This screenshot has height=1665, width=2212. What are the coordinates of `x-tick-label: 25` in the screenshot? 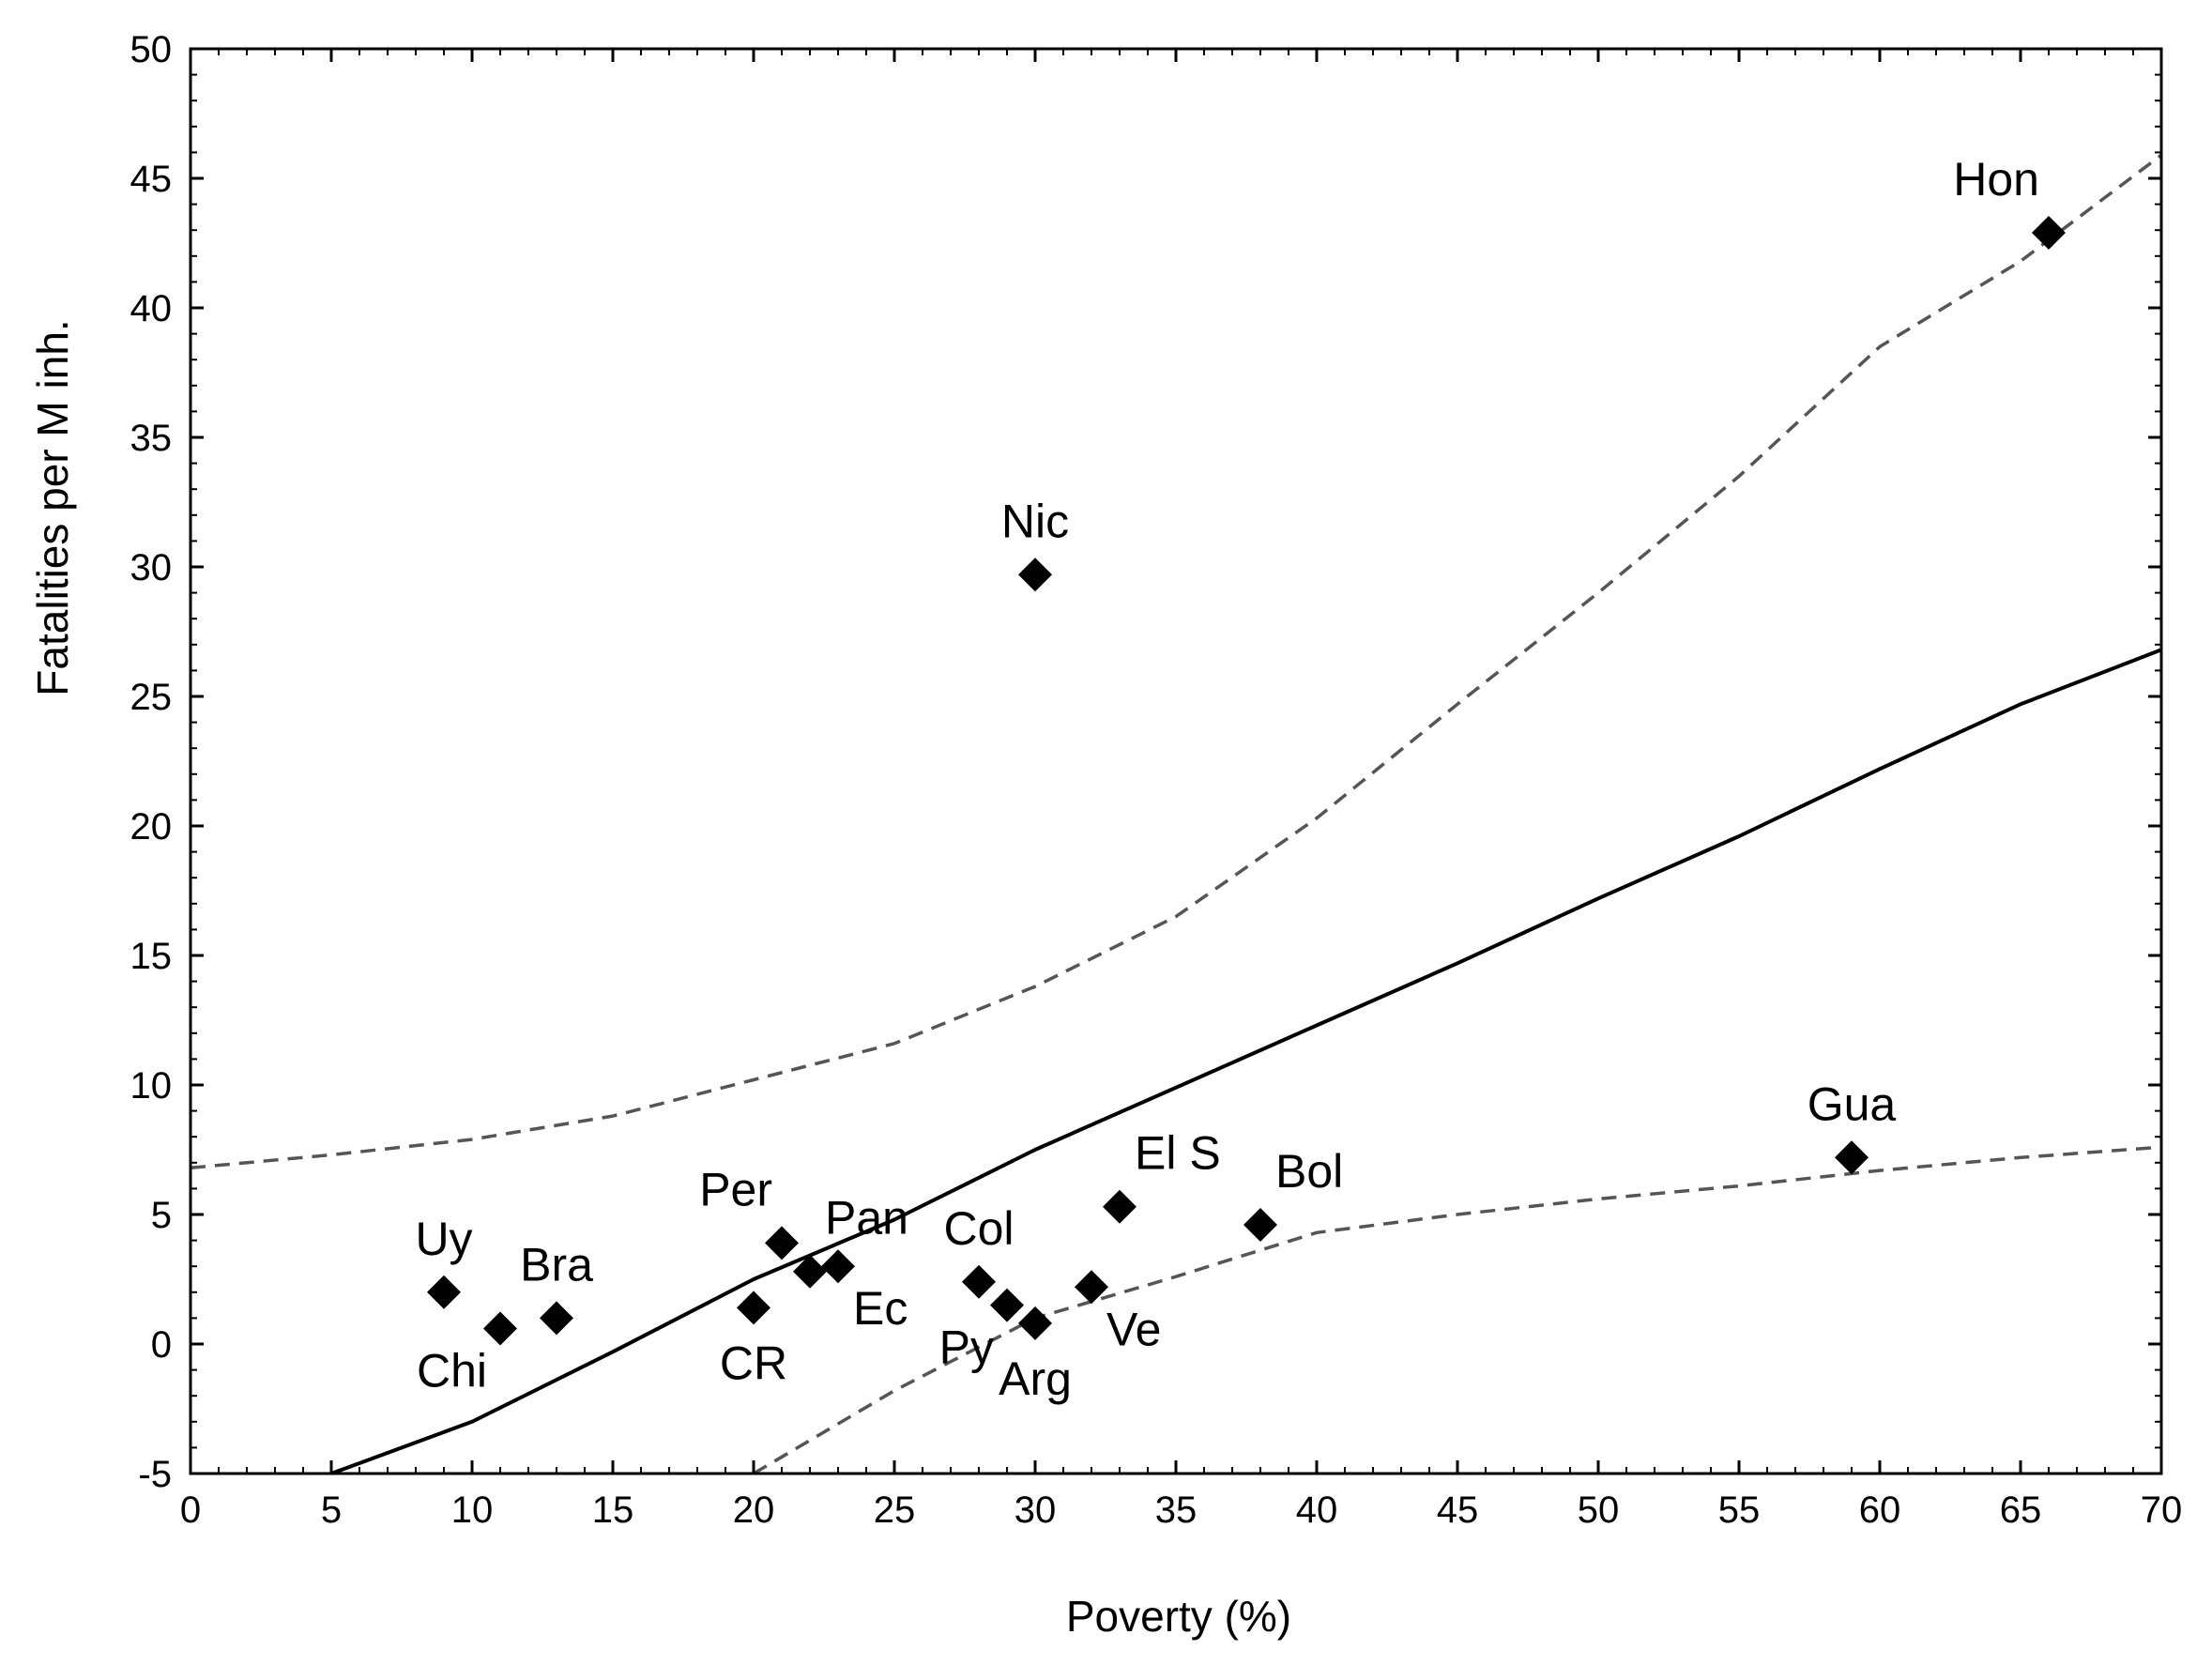 It's located at (895, 1510).